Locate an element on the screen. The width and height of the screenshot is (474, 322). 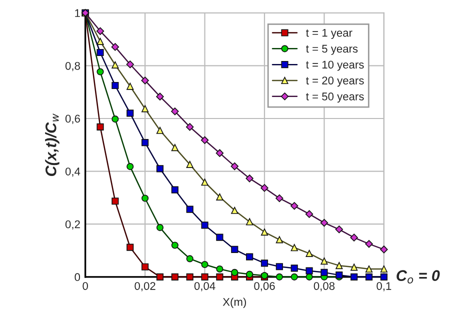
x-tick-label: 0 is located at coordinates (85, 286).